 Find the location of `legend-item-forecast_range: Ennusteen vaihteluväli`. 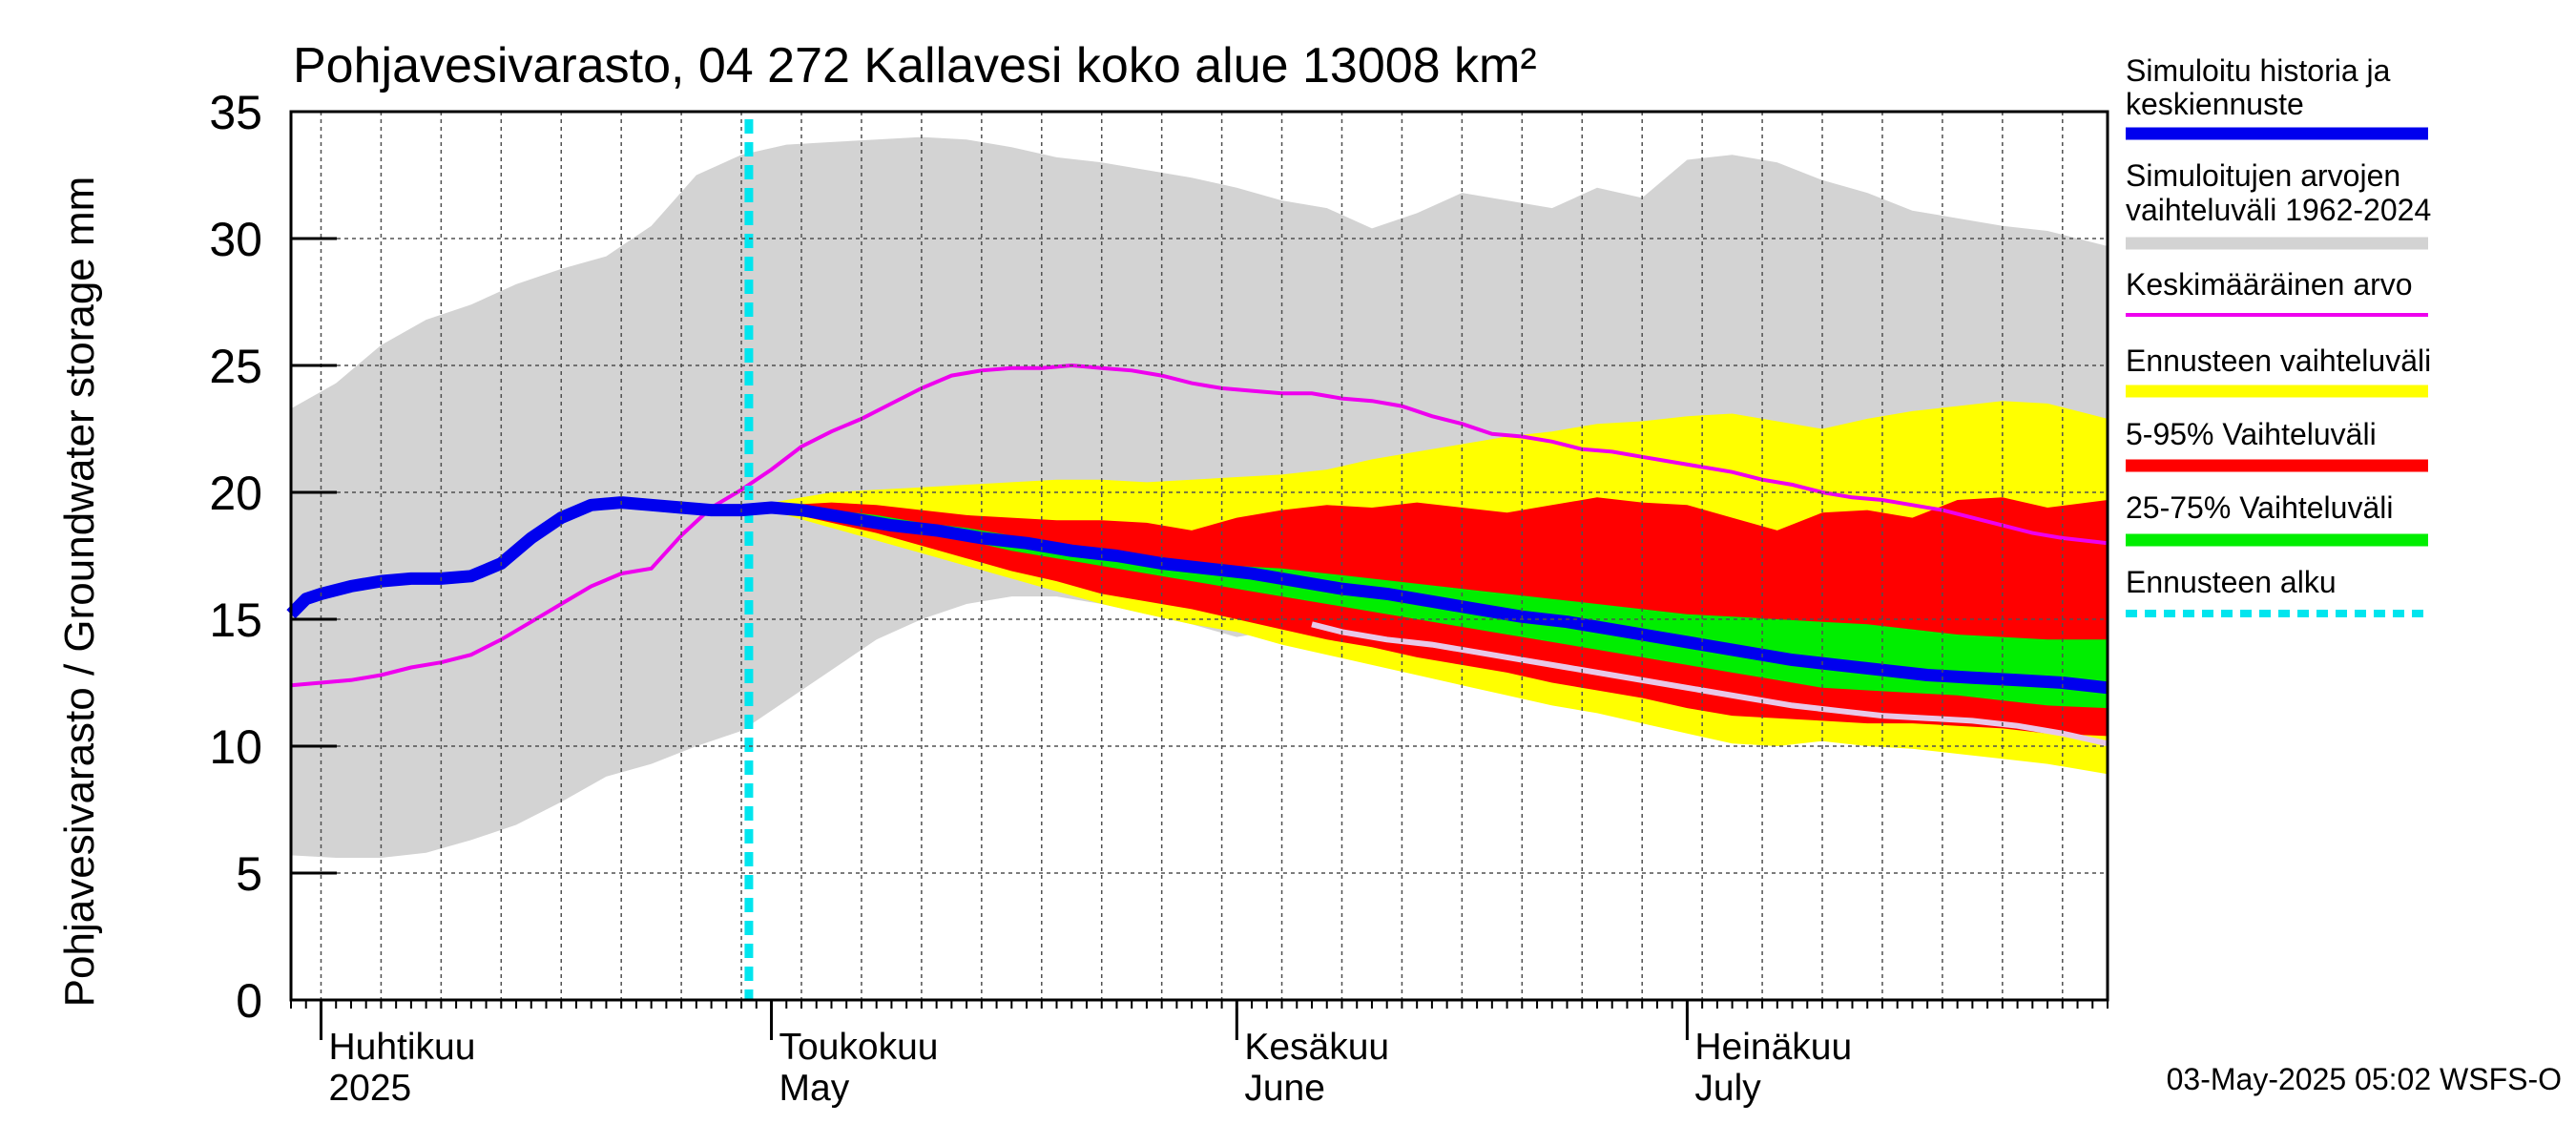

legend-item-forecast_range: Ennusteen vaihteluväli is located at coordinates (2278, 371).